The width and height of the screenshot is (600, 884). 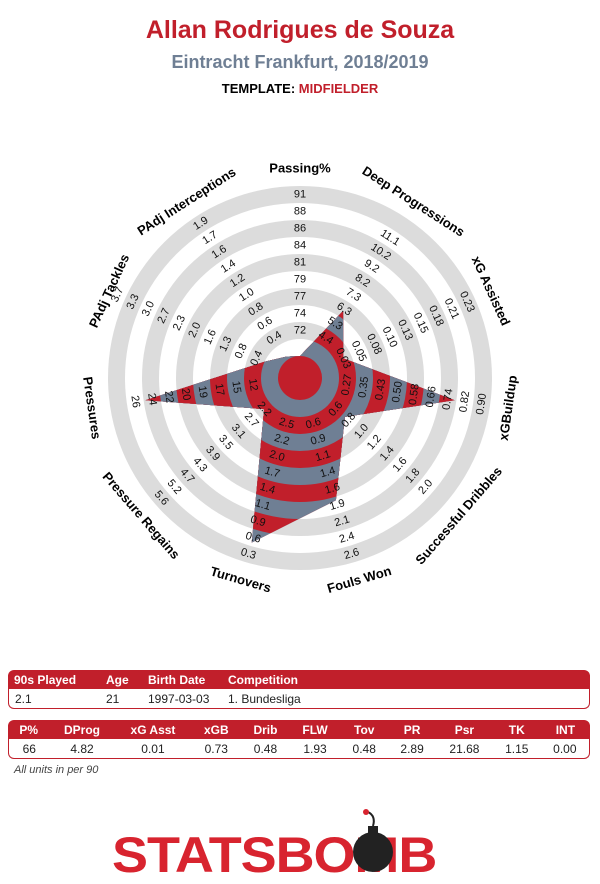 What do you see at coordinates (135, 402) in the screenshot?
I see `radar-tick-label: 26` at bounding box center [135, 402].